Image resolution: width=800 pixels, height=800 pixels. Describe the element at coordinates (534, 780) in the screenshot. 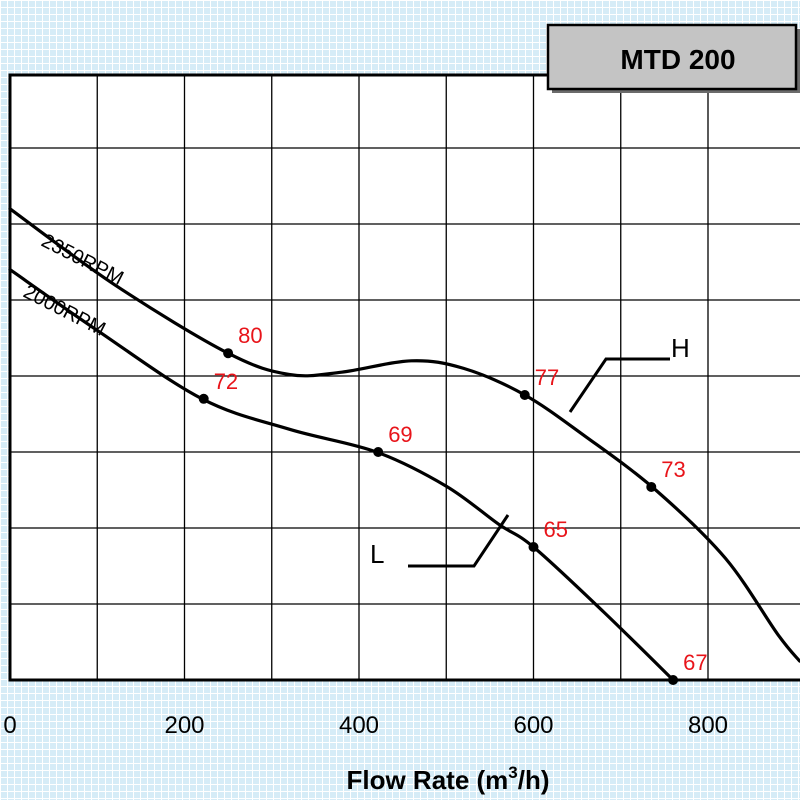

I see `x-axis-label-end: /h)` at that location.